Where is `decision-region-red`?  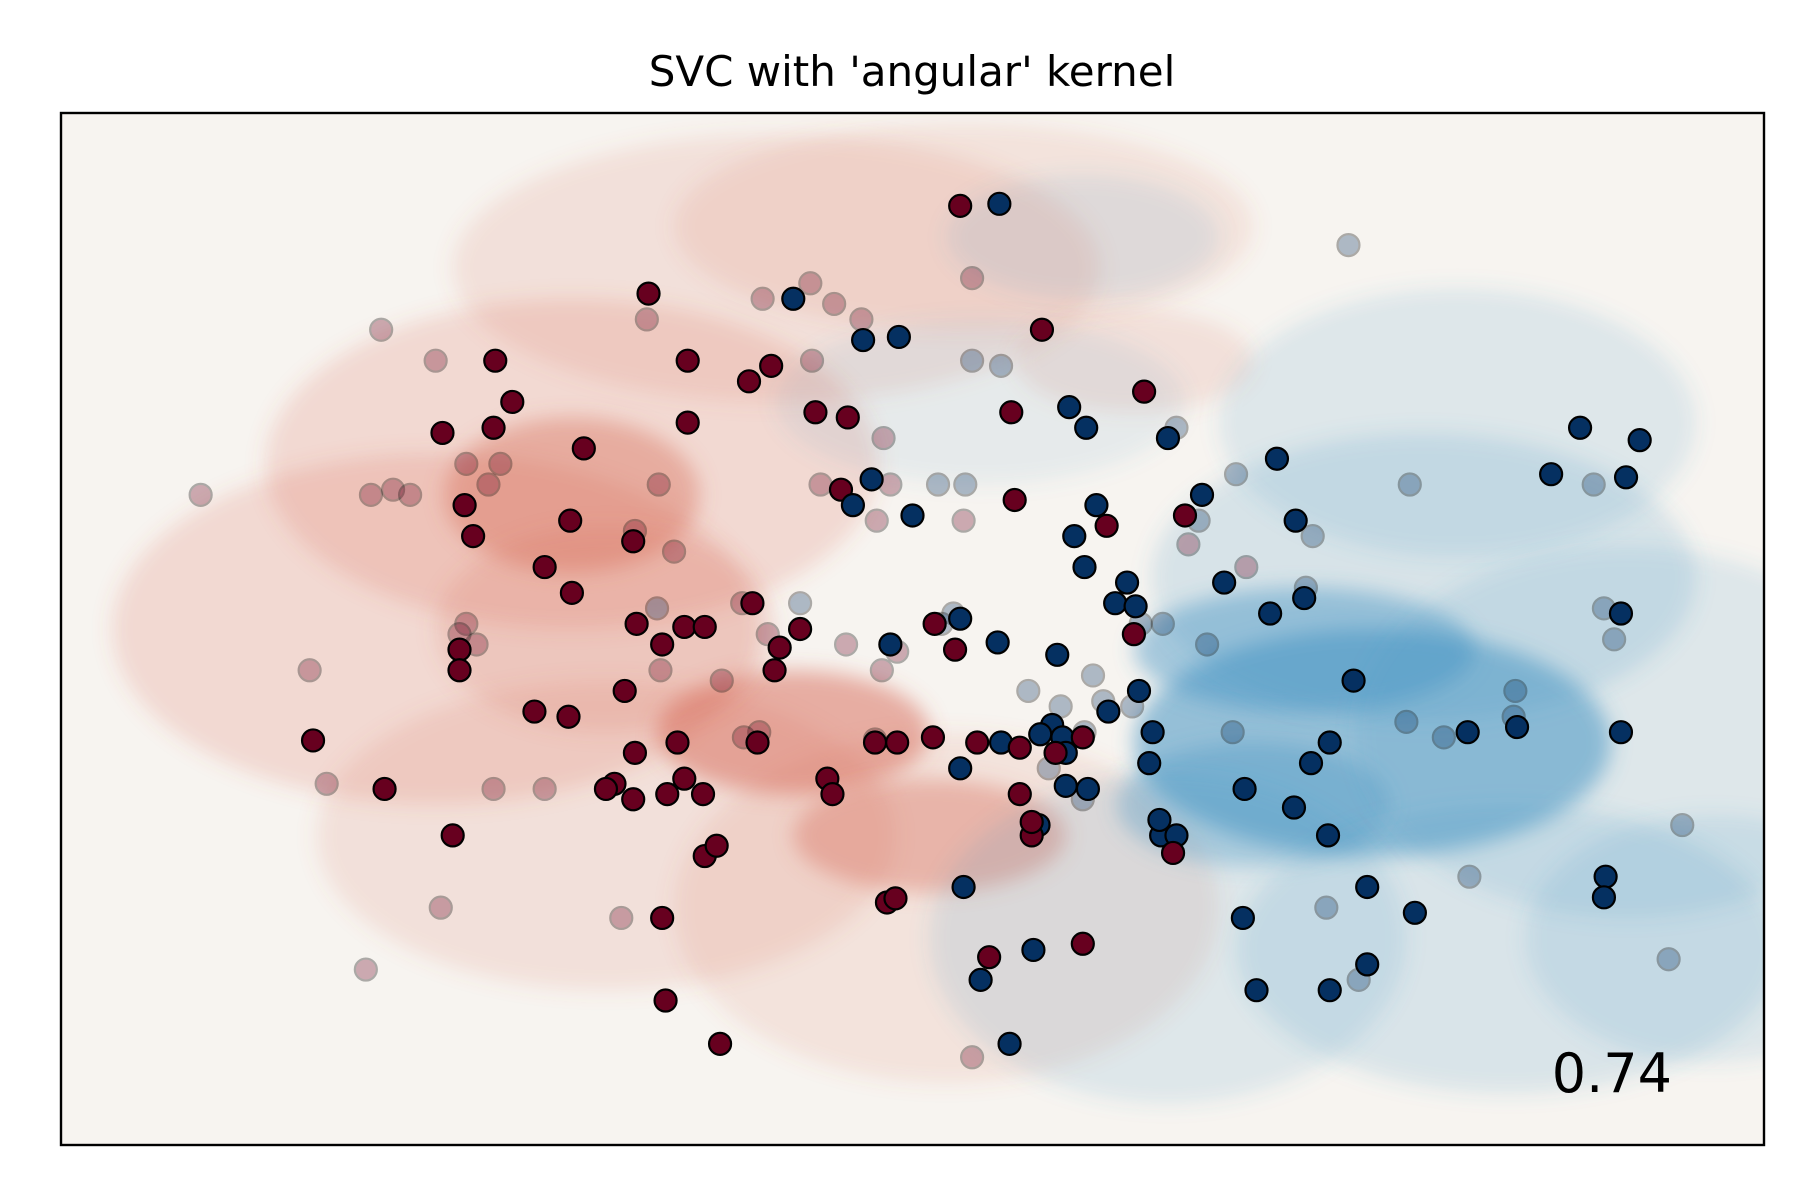 decision-region-red is located at coordinates (606, 629).